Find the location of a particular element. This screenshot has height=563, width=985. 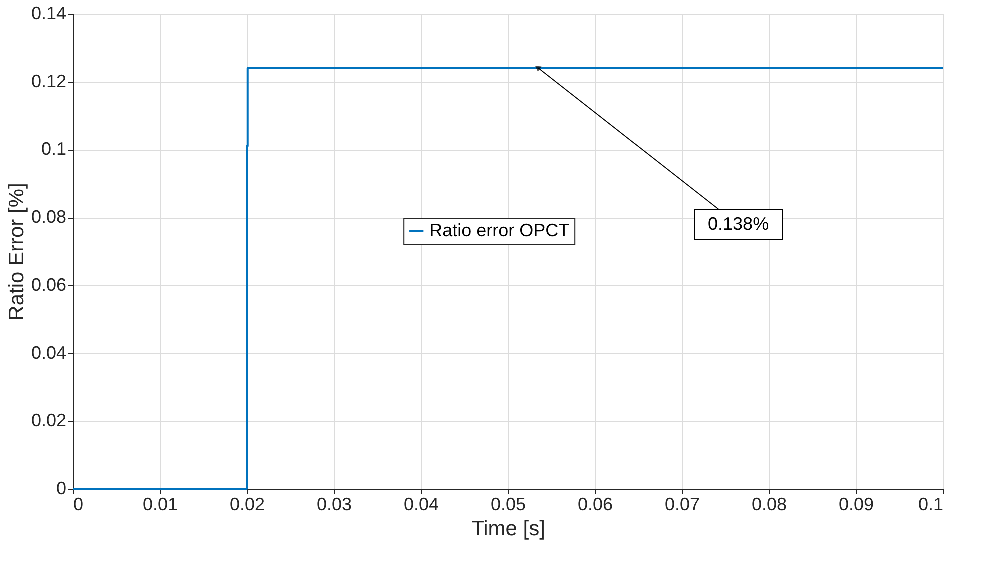

x-axis-title: Time [s] is located at coordinates (509, 529).